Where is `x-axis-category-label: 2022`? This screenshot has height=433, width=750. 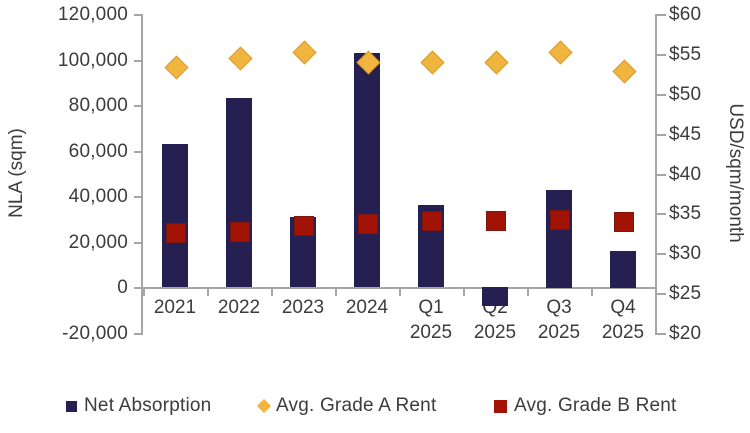 x-axis-category-label: 2022 is located at coordinates (239, 308).